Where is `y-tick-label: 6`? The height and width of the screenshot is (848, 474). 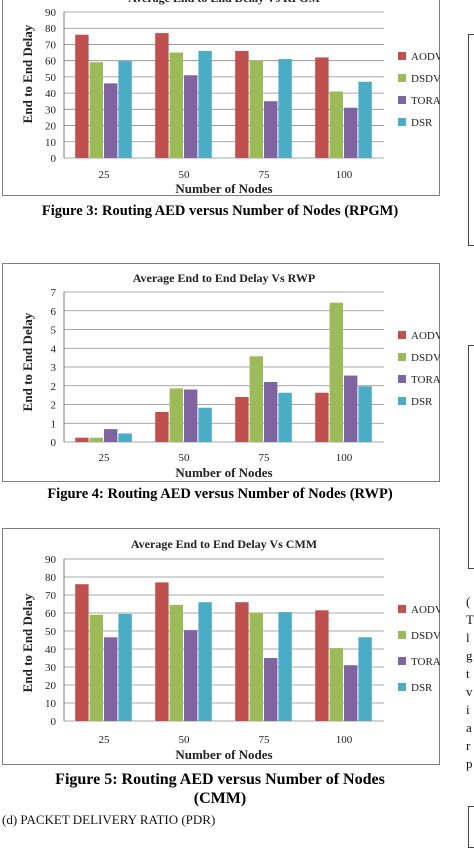 y-tick-label: 6 is located at coordinates (54, 312).